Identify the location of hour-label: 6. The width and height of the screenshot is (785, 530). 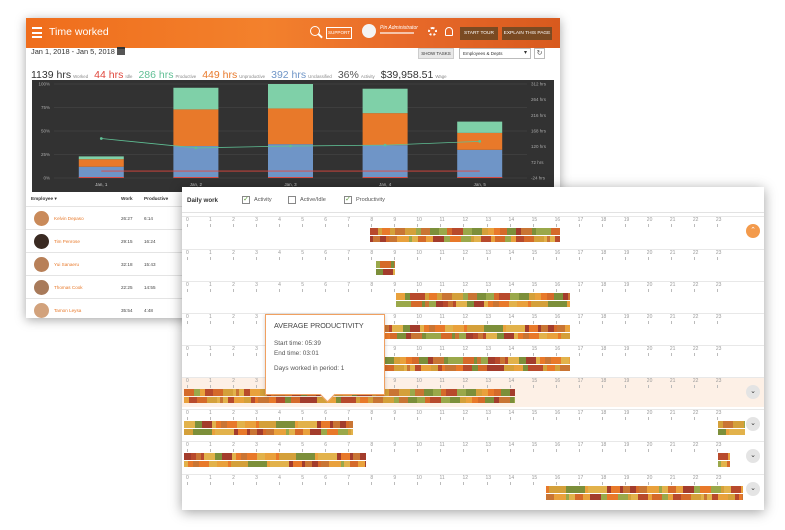
(326, 478).